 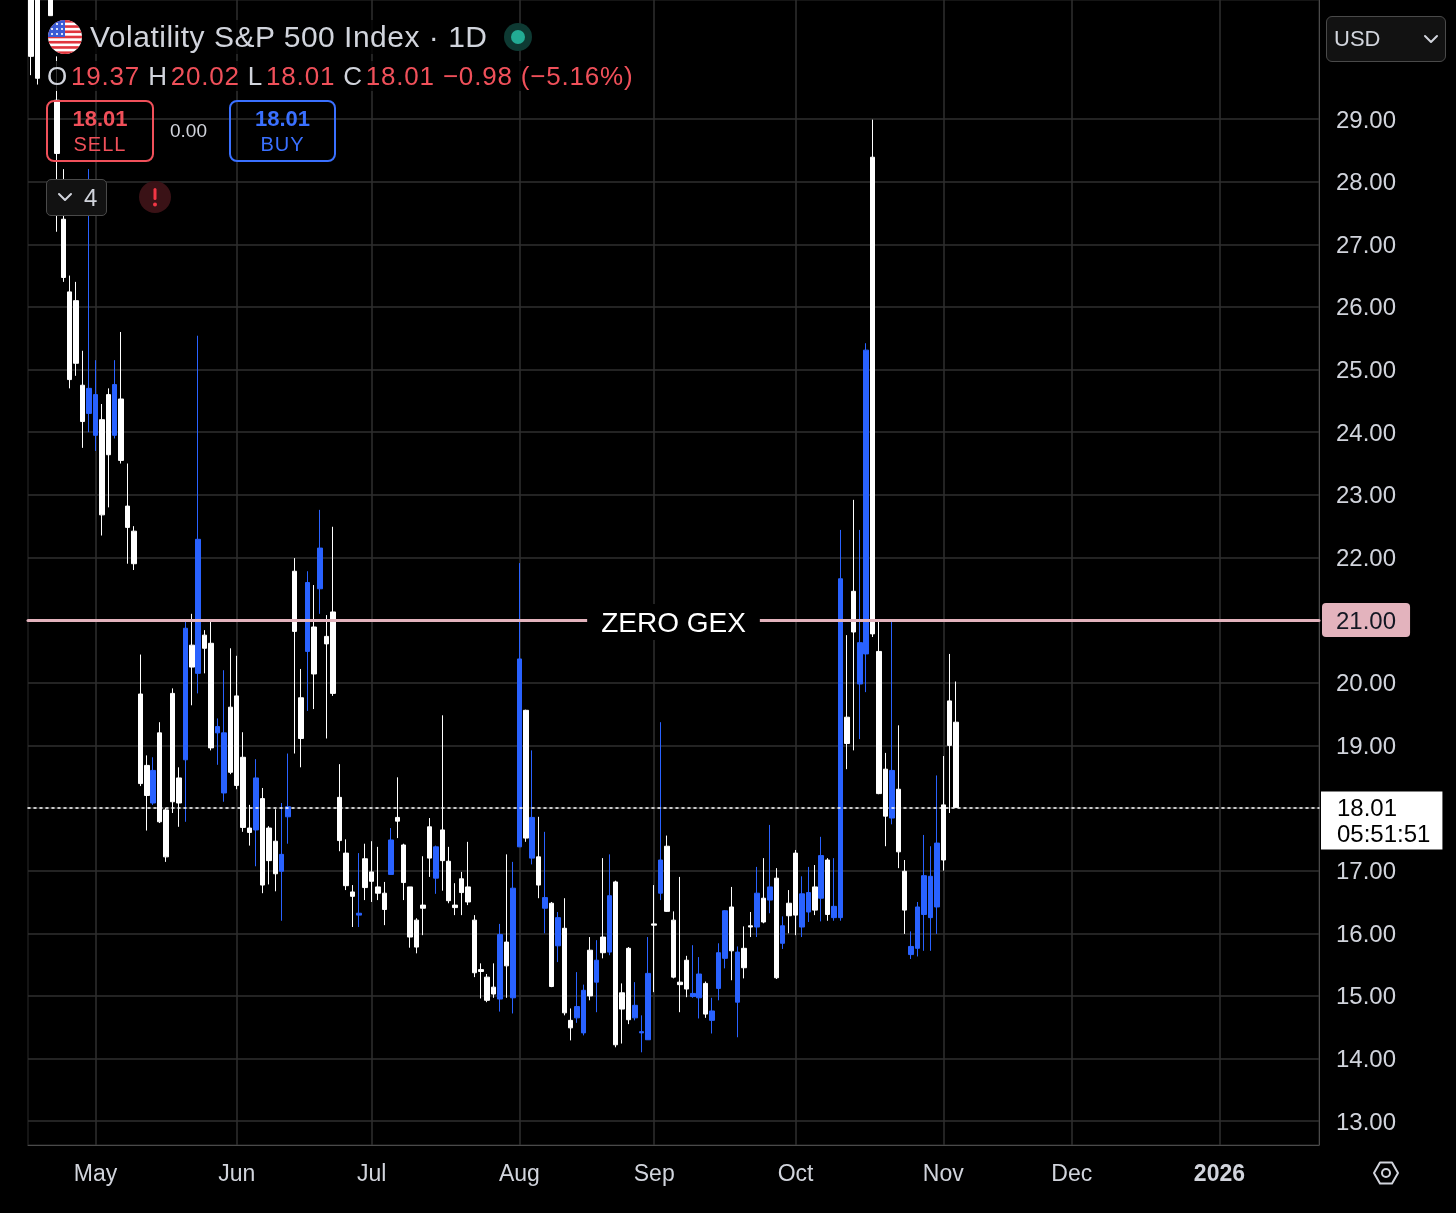 I want to click on x-tick-label: Oct, so click(x=796, y=1172).